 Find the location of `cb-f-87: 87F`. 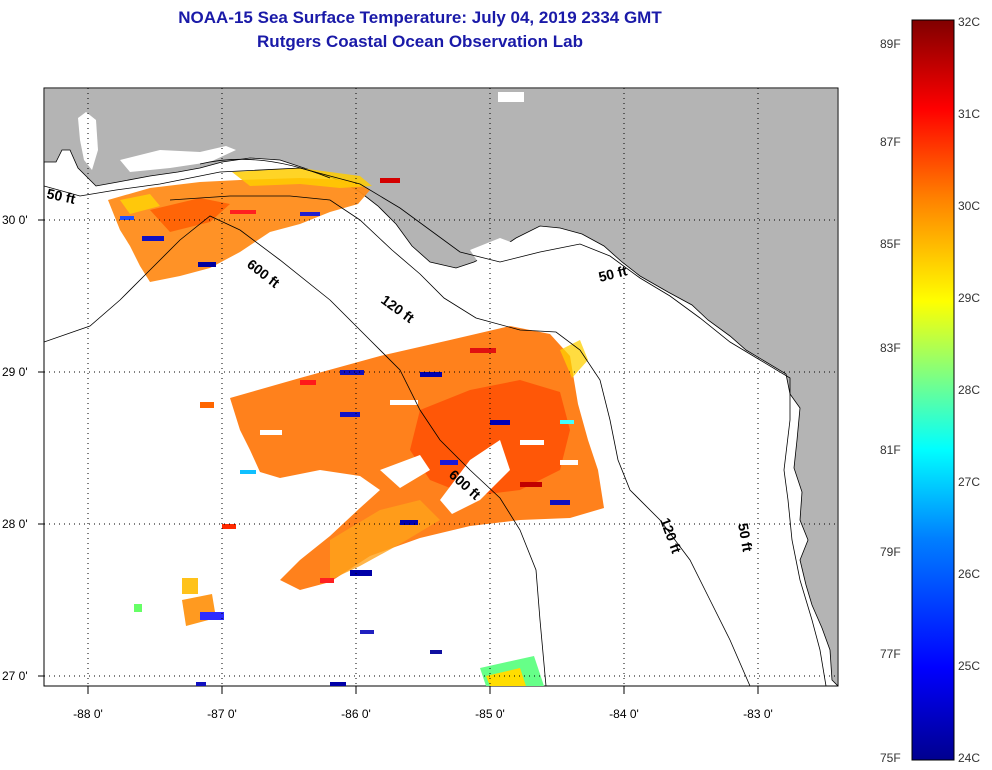

cb-f-87: 87F is located at coordinates (890, 142).